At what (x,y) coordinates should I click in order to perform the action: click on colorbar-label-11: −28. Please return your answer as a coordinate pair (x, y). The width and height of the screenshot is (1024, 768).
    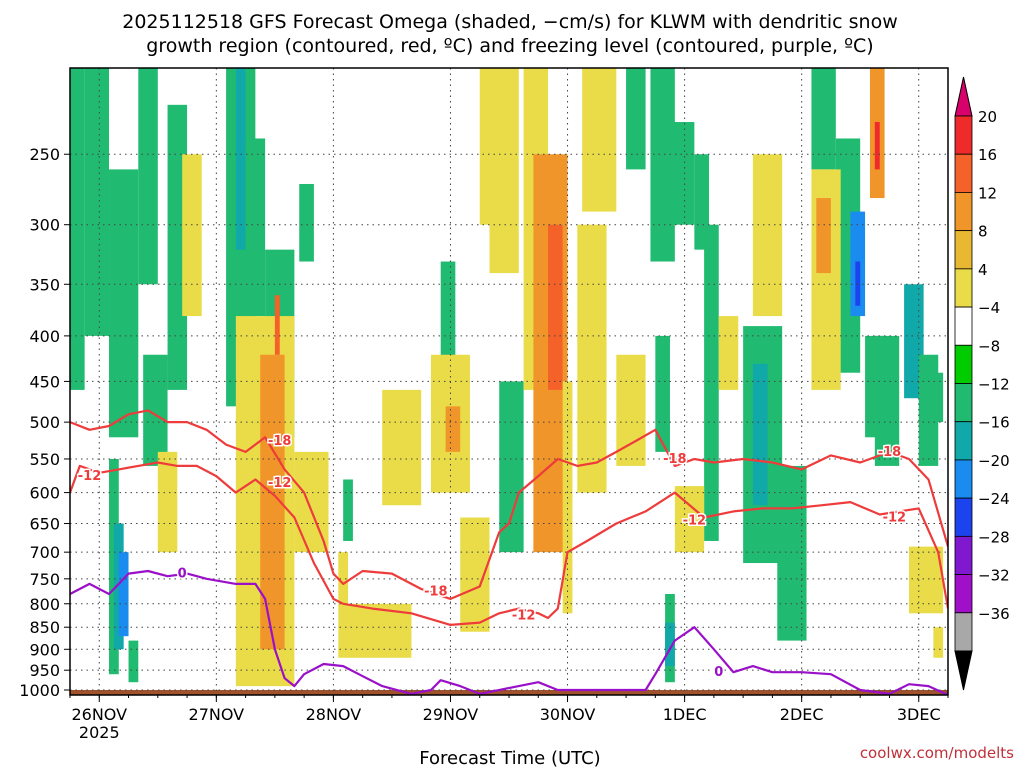
    Looking at the image, I should click on (994, 537).